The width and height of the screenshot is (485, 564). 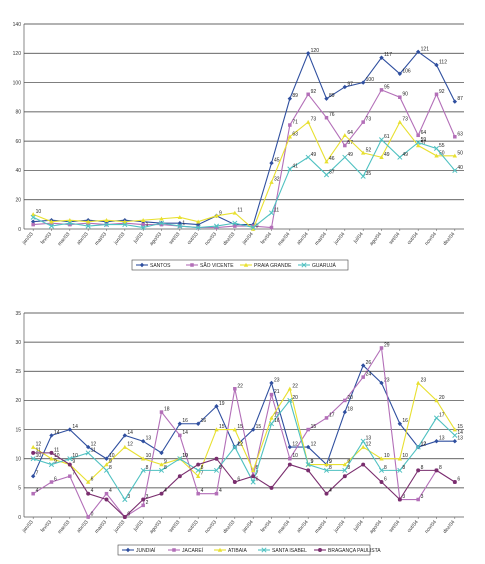 I want to click on x-tick-abr/03: abr/03, so click(x=83, y=526).